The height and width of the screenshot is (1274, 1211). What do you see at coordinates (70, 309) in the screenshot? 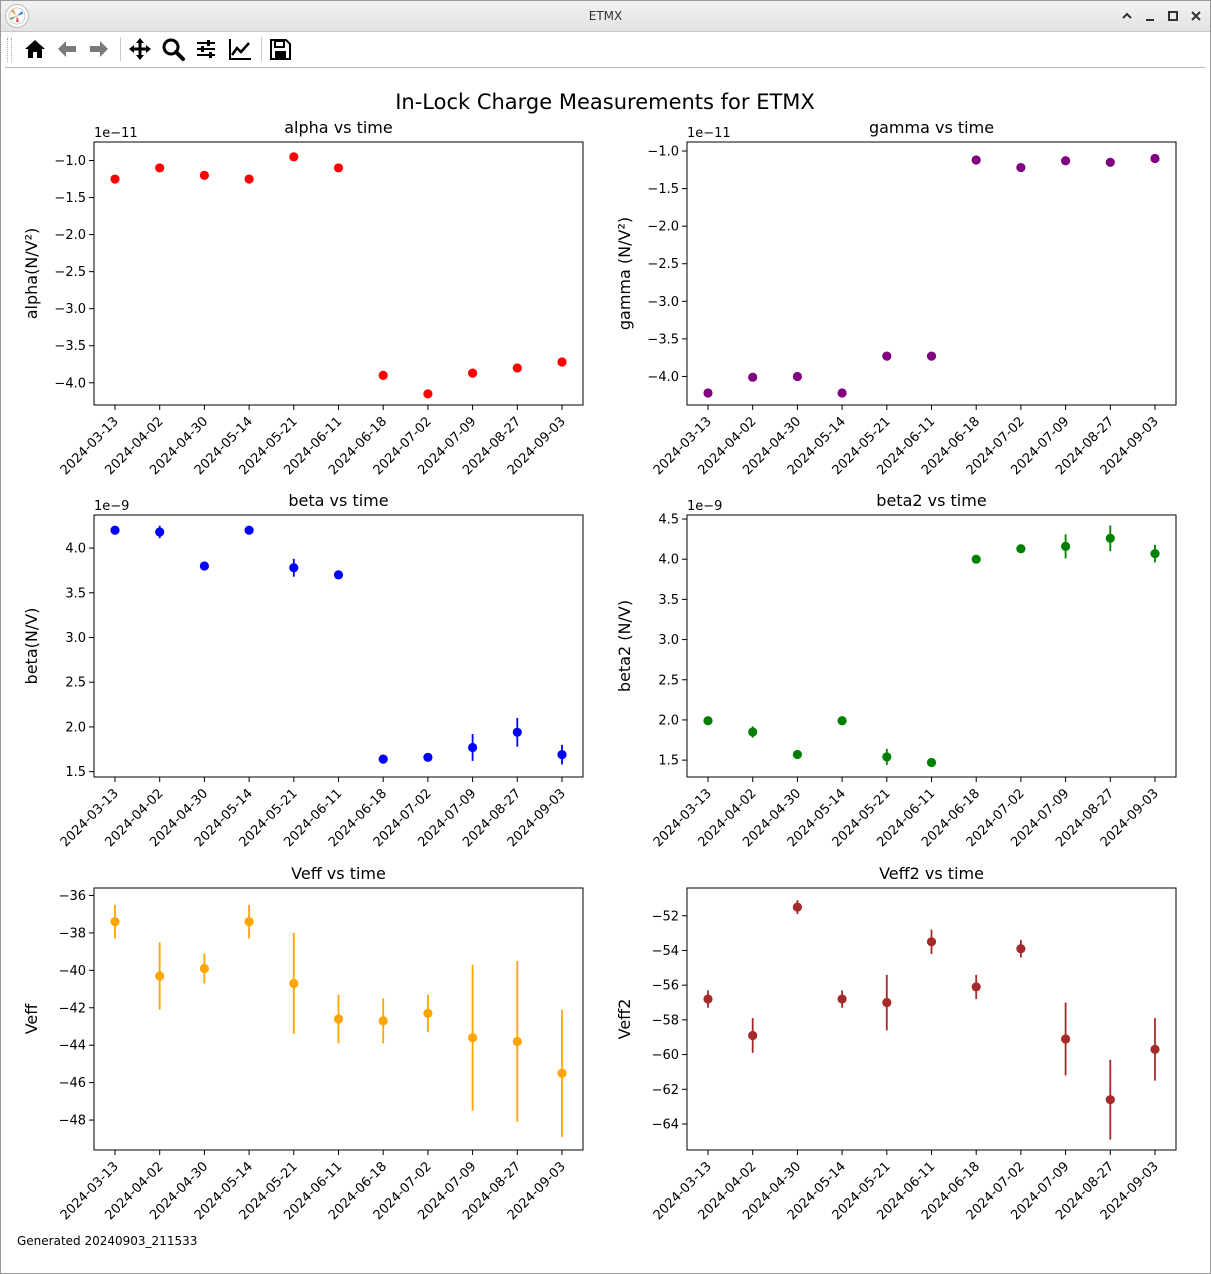
I see `y-tick-label: −3.0` at bounding box center [70, 309].